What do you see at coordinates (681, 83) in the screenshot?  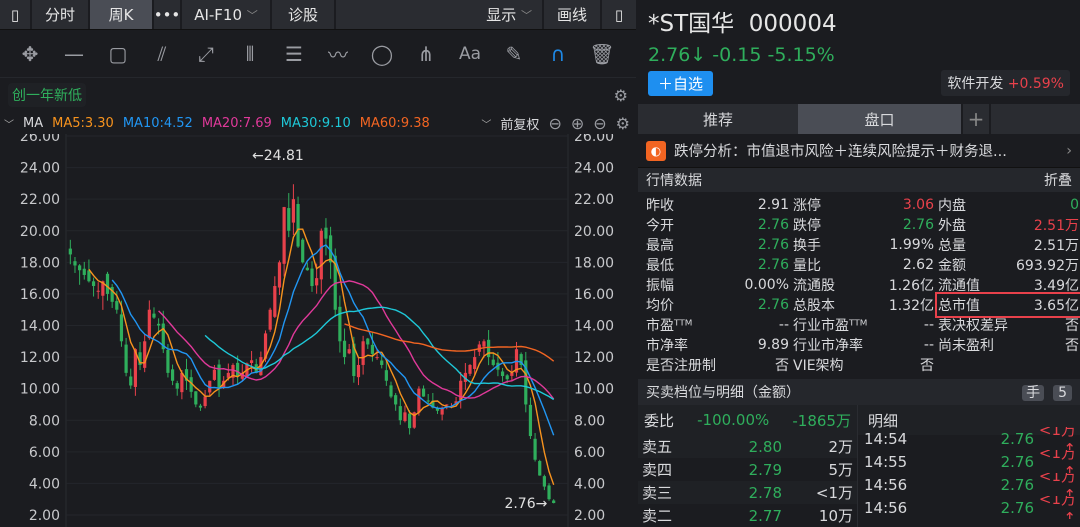 I see `add-watchlist-button: ＋自选` at bounding box center [681, 83].